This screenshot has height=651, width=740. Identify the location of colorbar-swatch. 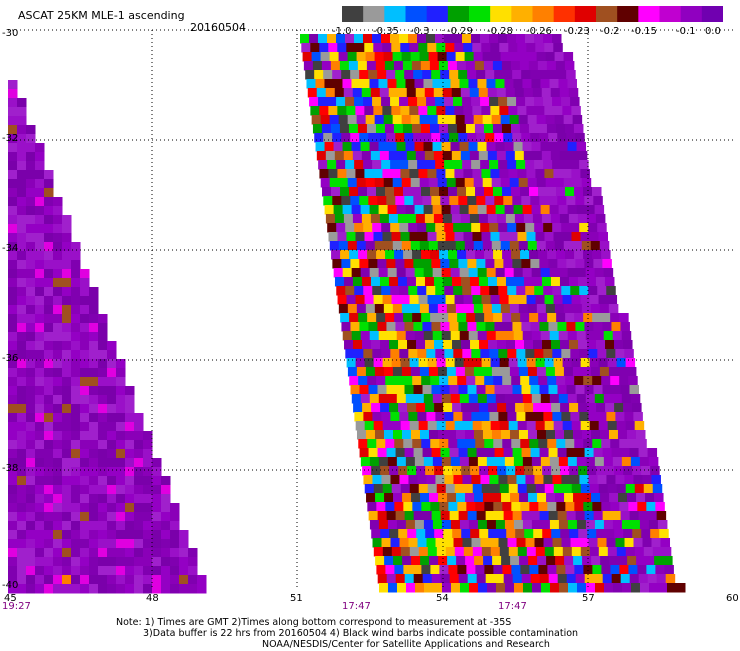
(353, 14).